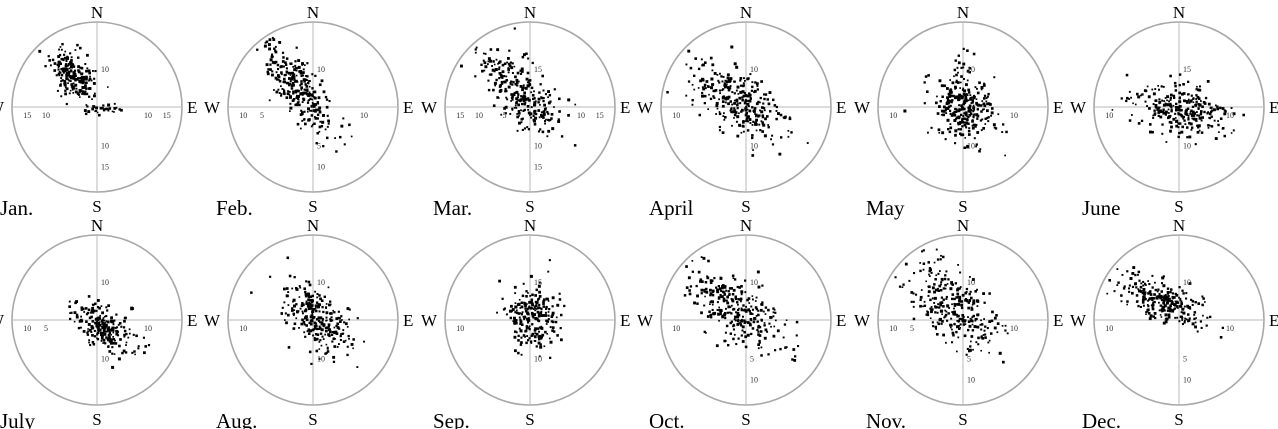  What do you see at coordinates (1014, 328) in the screenshot?
I see `tick-label-east: 10` at bounding box center [1014, 328].